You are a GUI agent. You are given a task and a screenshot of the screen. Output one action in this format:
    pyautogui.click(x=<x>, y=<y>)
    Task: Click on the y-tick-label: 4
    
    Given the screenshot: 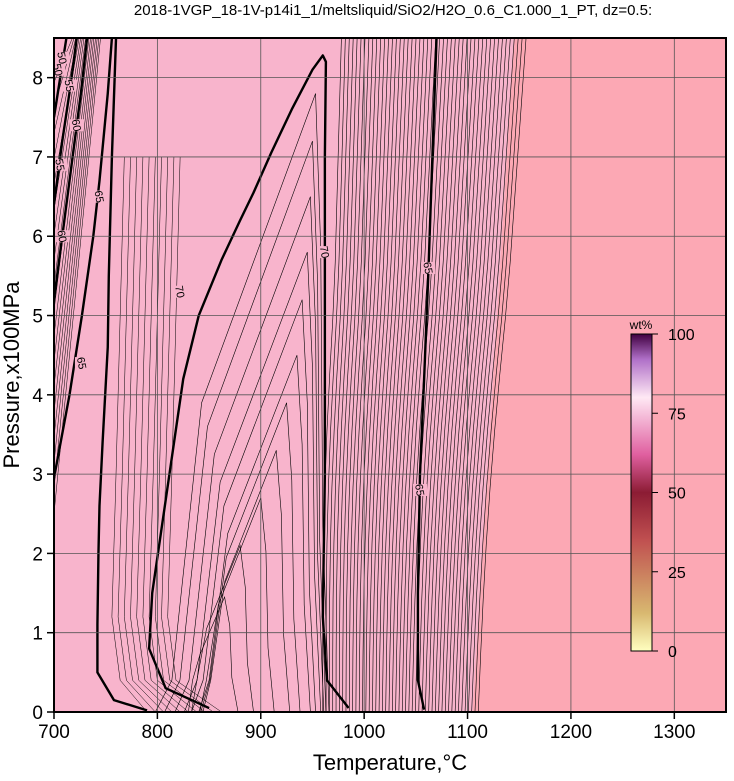 What is the action you would take?
    pyautogui.click(x=37, y=396)
    